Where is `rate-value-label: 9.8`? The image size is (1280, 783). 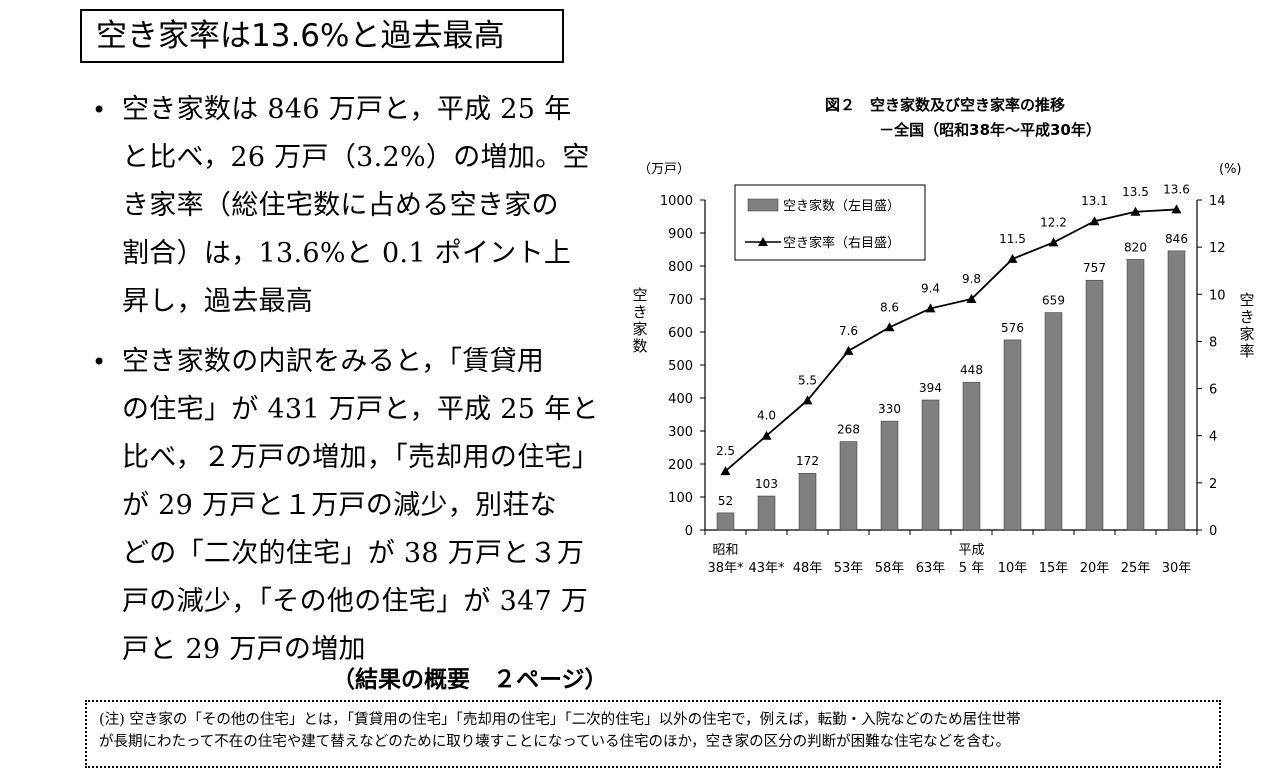 rate-value-label: 9.8 is located at coordinates (971, 279).